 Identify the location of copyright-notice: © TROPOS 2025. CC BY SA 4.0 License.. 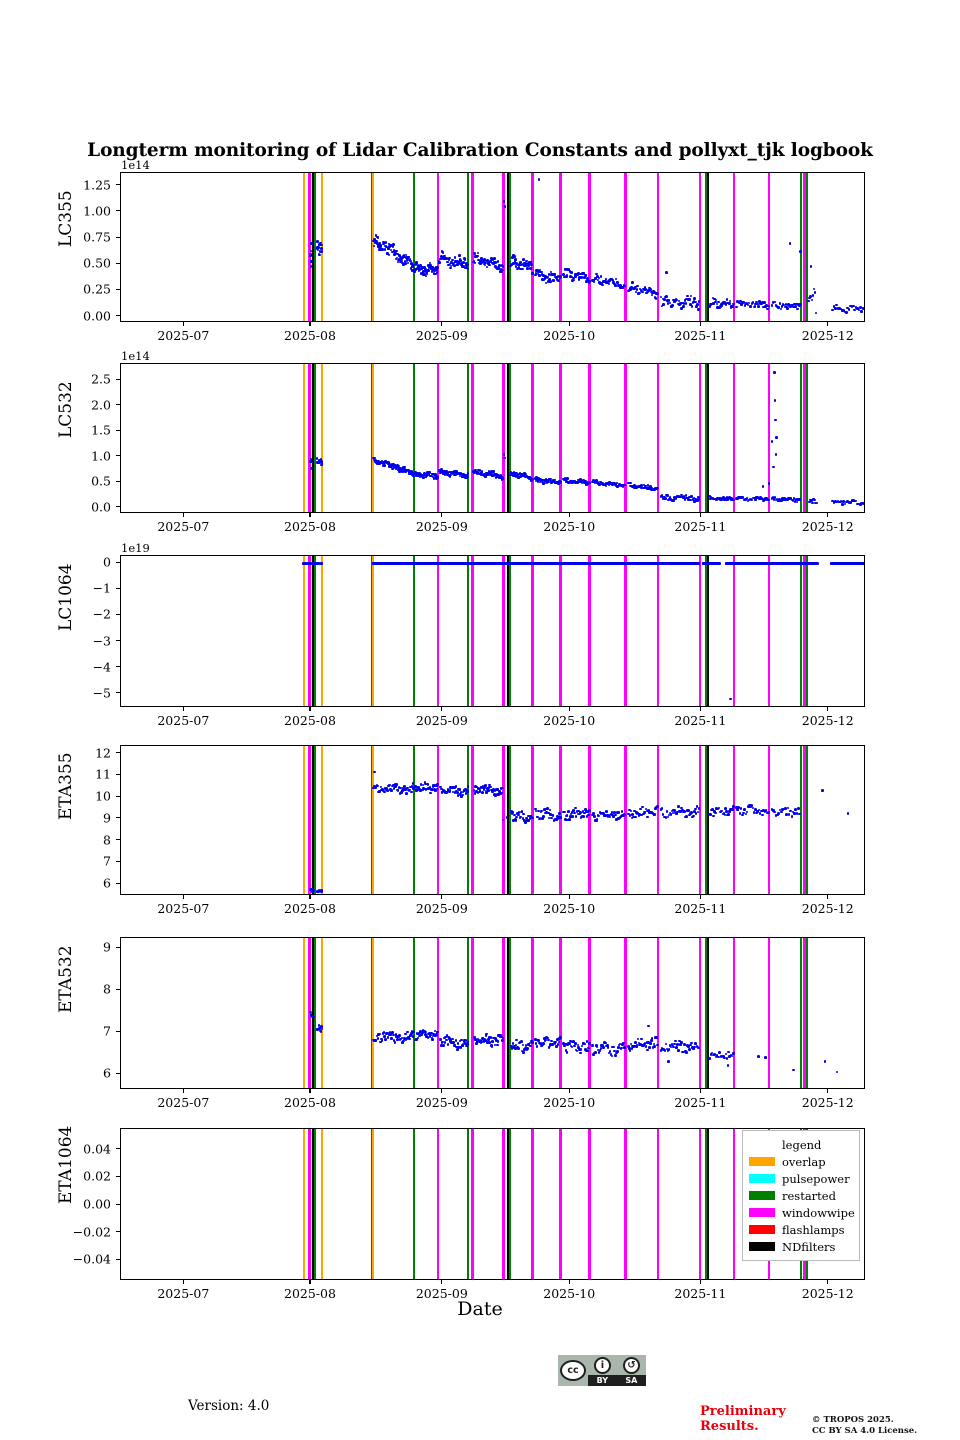
(864, 1426).